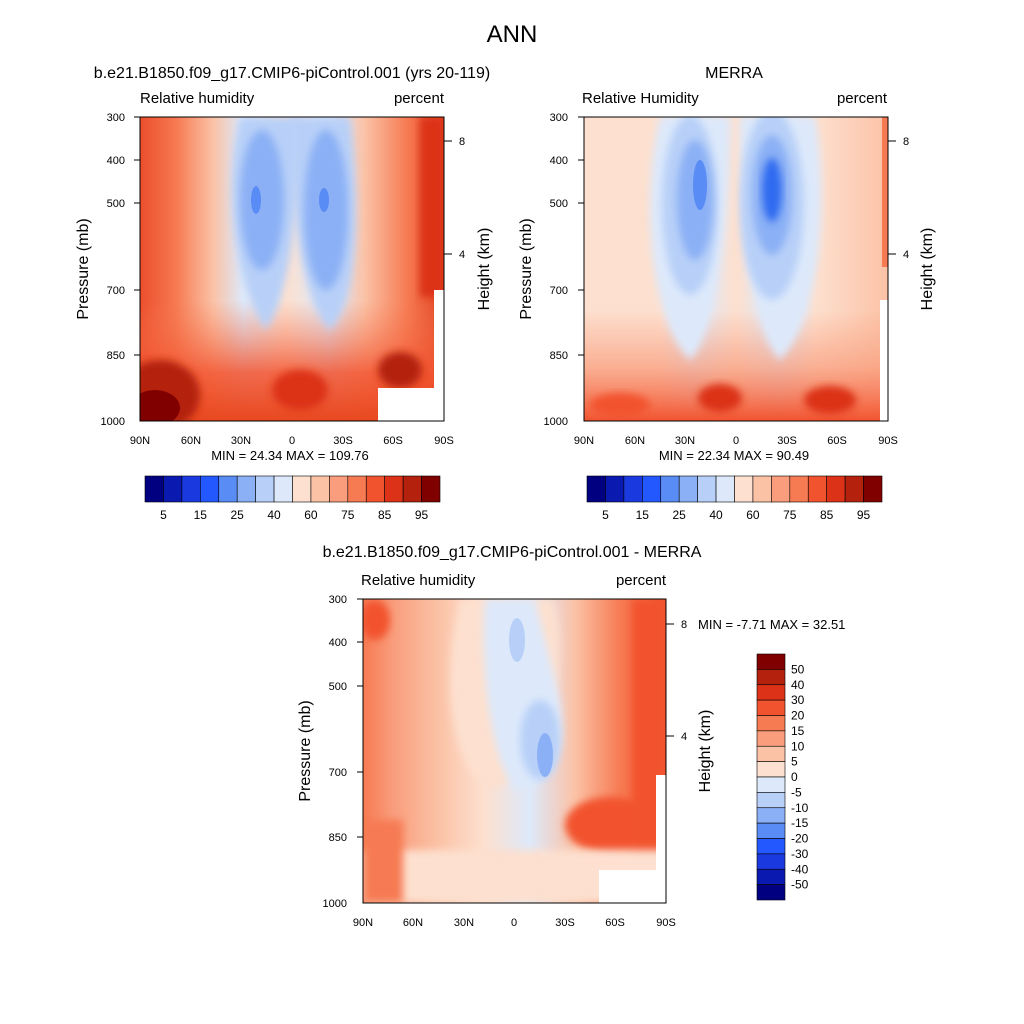  Describe the element at coordinates (83, 268) in the screenshot. I see `panel-model-ylabel: Pressure (mb)` at that location.